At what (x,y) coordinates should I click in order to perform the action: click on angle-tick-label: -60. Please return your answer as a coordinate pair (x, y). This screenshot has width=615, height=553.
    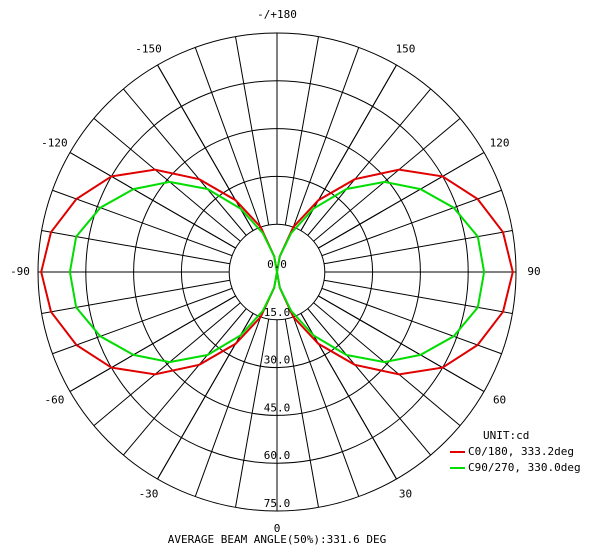
    Looking at the image, I should click on (54, 400).